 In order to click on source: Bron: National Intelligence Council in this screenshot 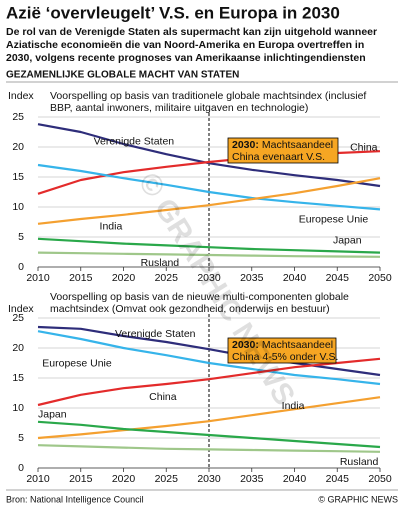, I will do `click(75, 499)`.